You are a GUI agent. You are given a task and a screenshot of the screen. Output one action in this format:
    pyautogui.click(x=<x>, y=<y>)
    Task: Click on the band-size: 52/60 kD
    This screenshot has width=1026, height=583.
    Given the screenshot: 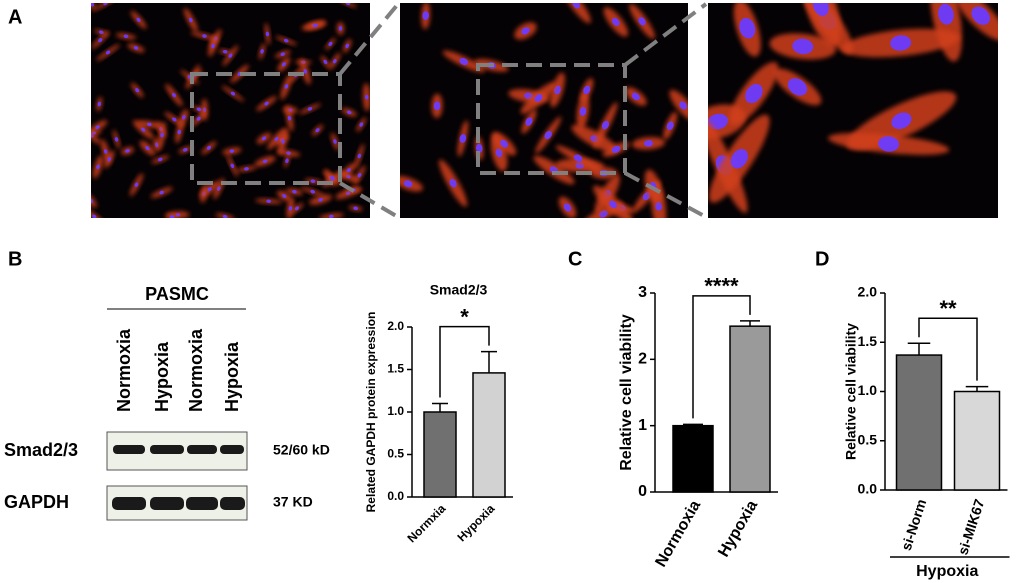 What is the action you would take?
    pyautogui.click(x=301, y=450)
    